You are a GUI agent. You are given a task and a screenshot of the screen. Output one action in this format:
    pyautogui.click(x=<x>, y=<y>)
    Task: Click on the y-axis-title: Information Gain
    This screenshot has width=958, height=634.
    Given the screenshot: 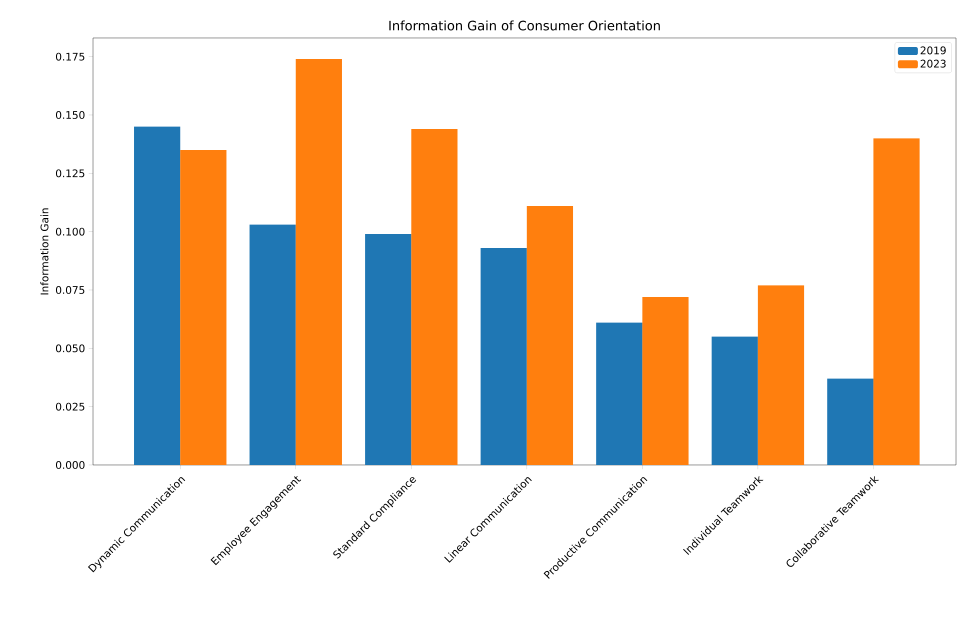 What is the action you would take?
    pyautogui.click(x=44, y=251)
    